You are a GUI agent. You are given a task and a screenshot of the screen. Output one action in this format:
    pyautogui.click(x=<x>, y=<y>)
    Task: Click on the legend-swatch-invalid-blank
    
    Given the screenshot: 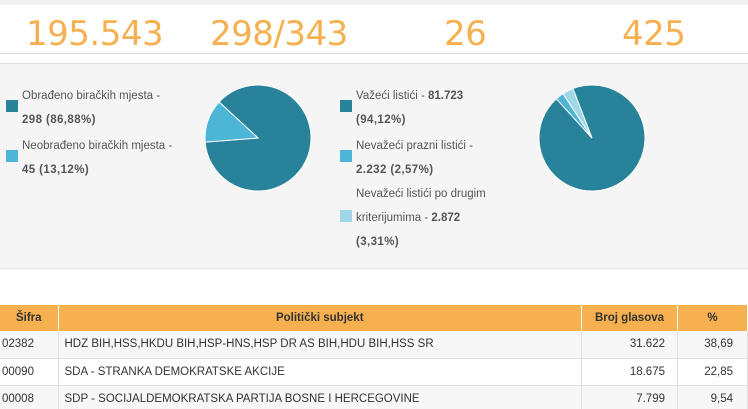 What is the action you would take?
    pyautogui.click(x=346, y=156)
    